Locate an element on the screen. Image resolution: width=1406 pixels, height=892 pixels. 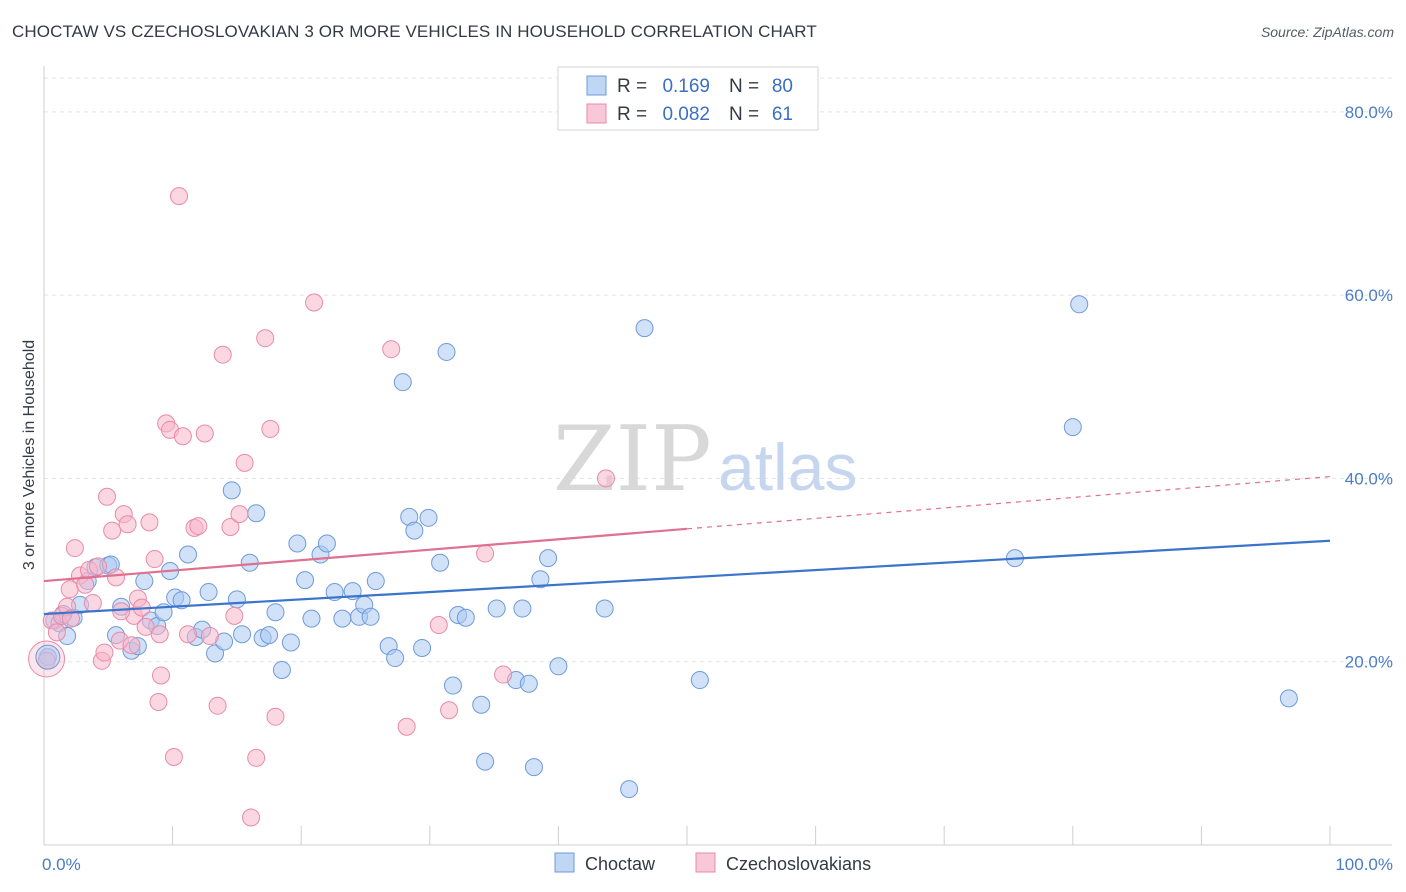
trend-line-extension-czechoslovakians is located at coordinates (1008, 502).